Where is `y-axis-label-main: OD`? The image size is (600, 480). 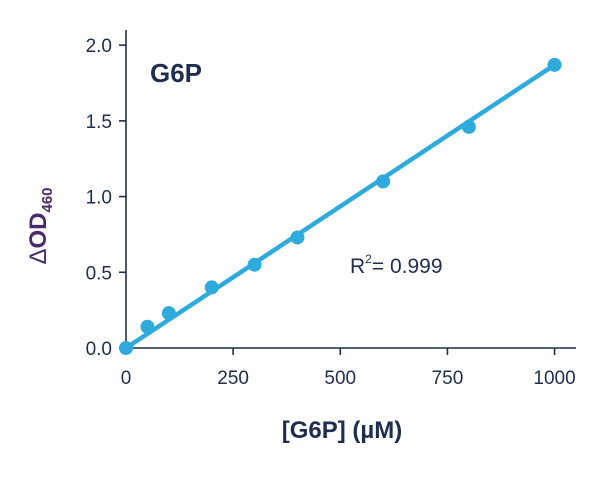 y-axis-label-main: OD is located at coordinates (38, 231).